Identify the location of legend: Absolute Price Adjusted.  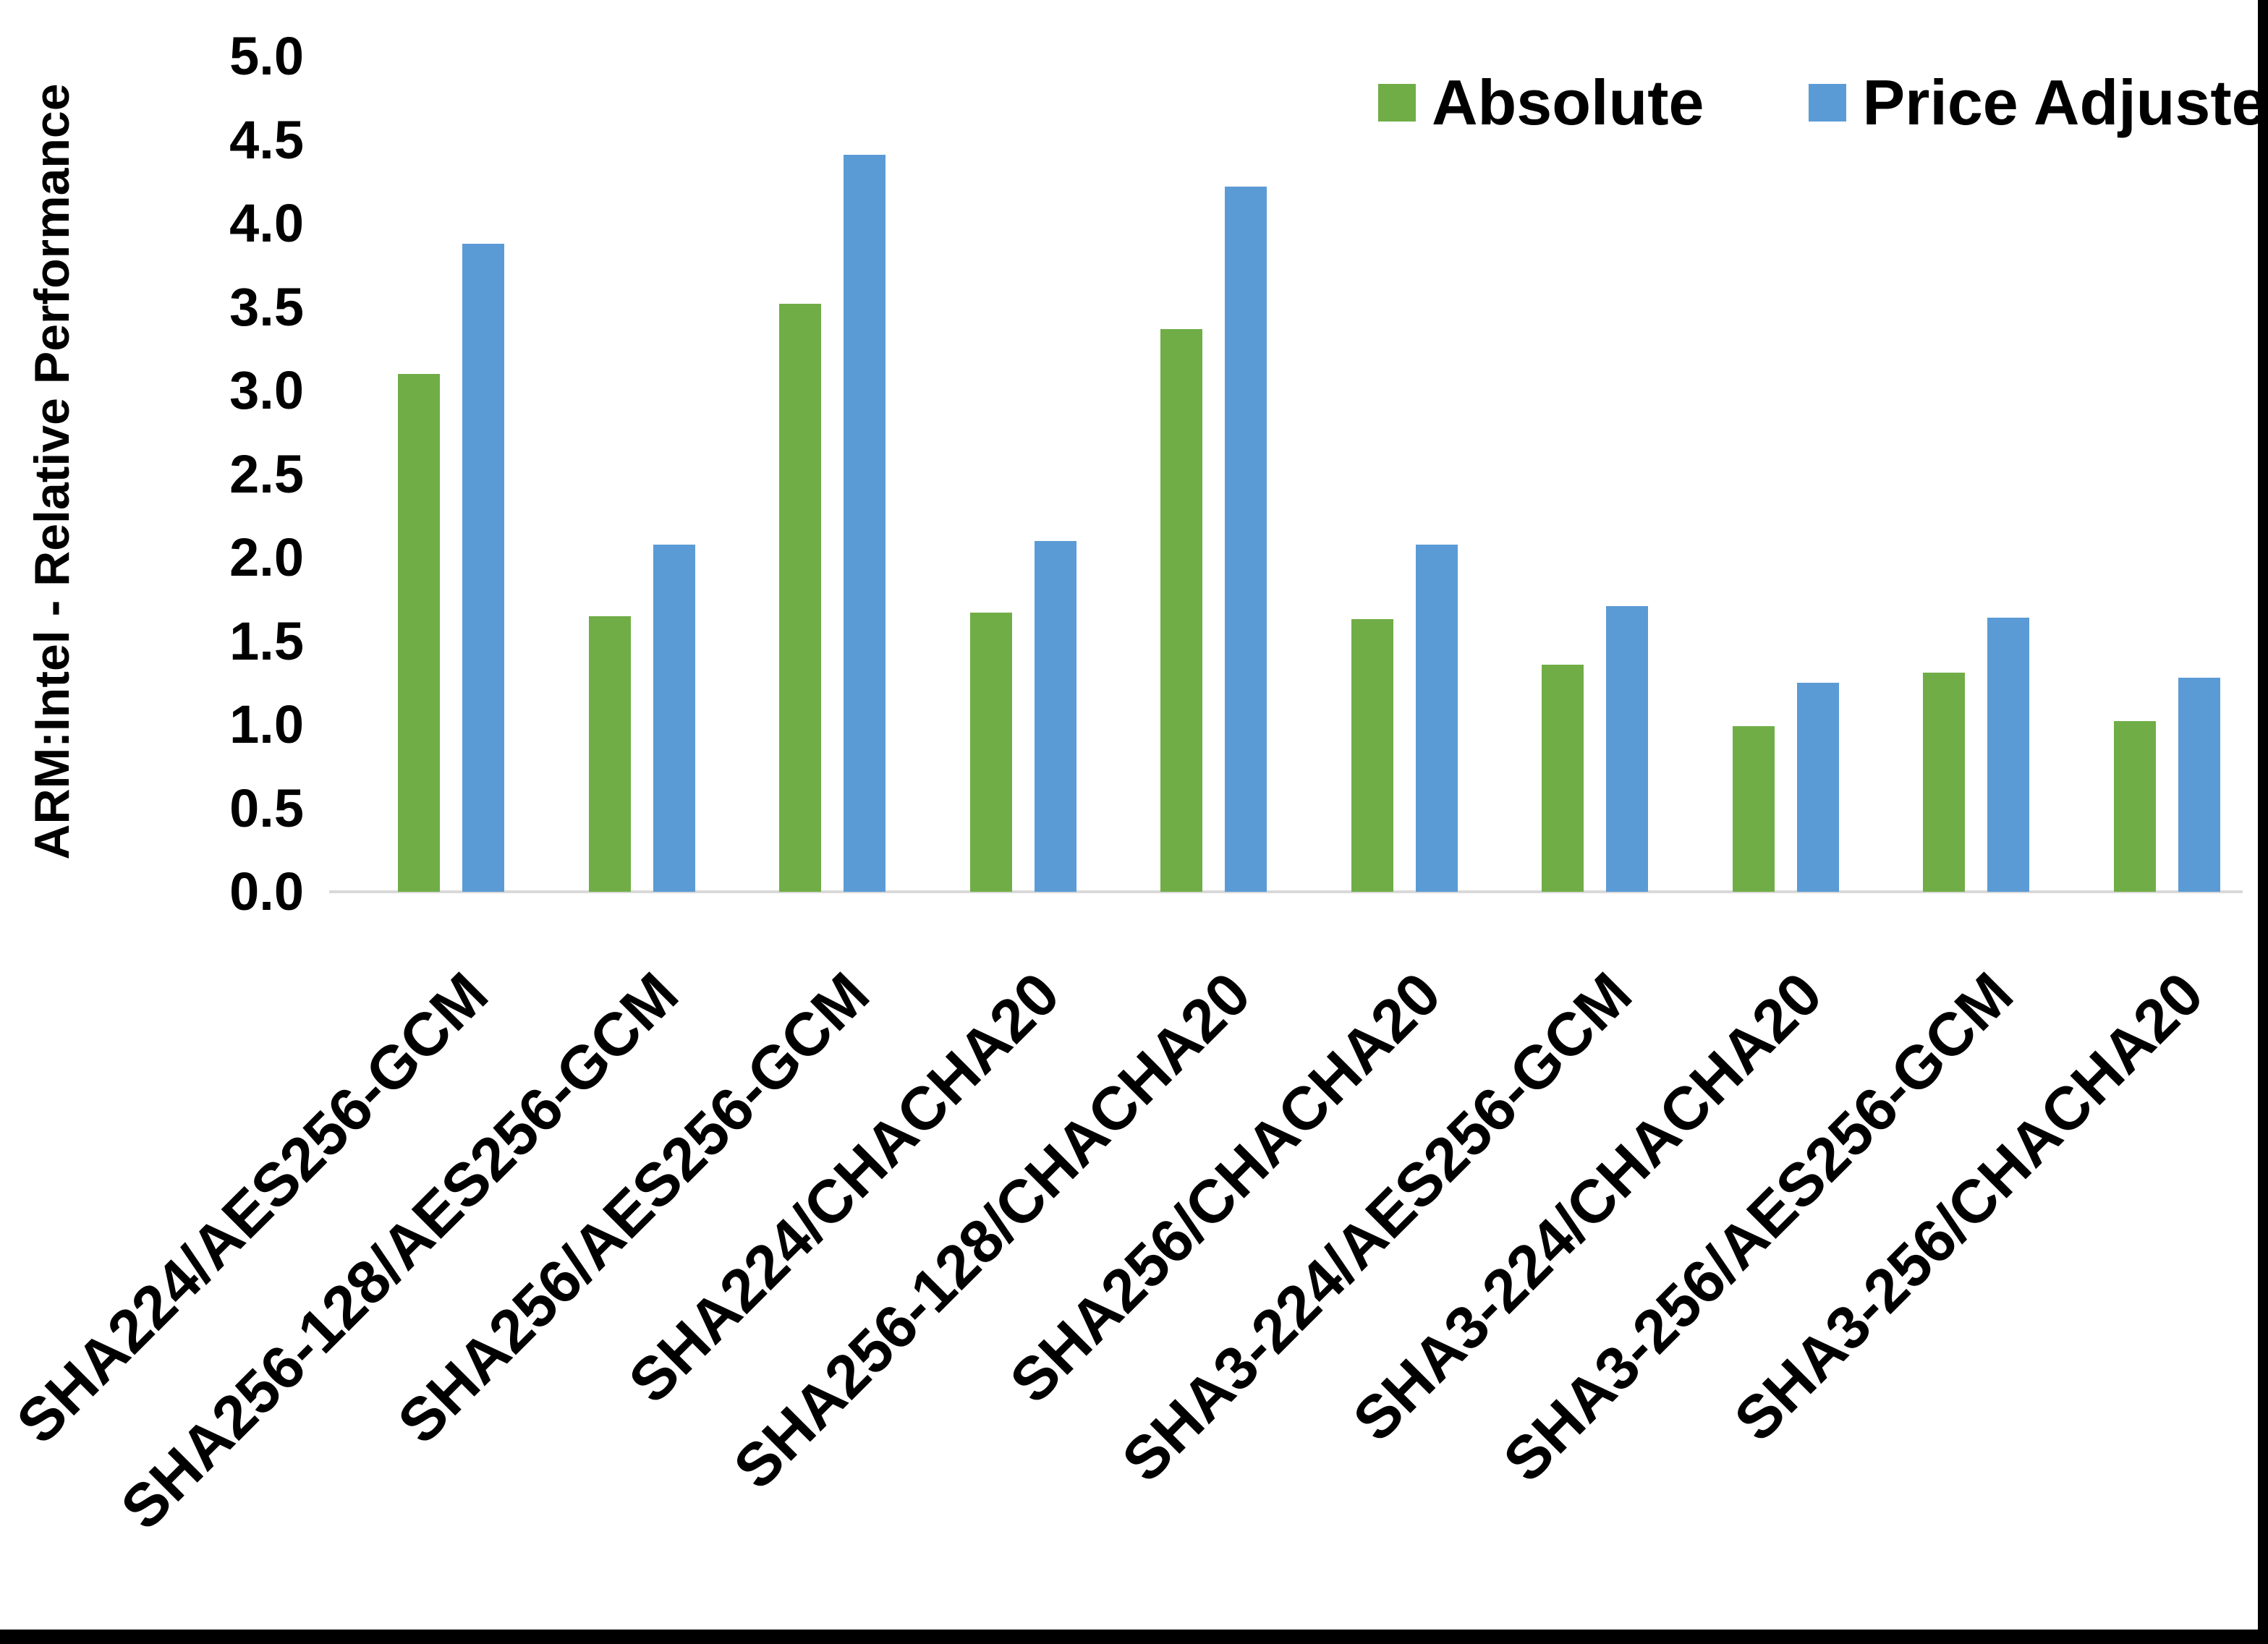
(1823, 102).